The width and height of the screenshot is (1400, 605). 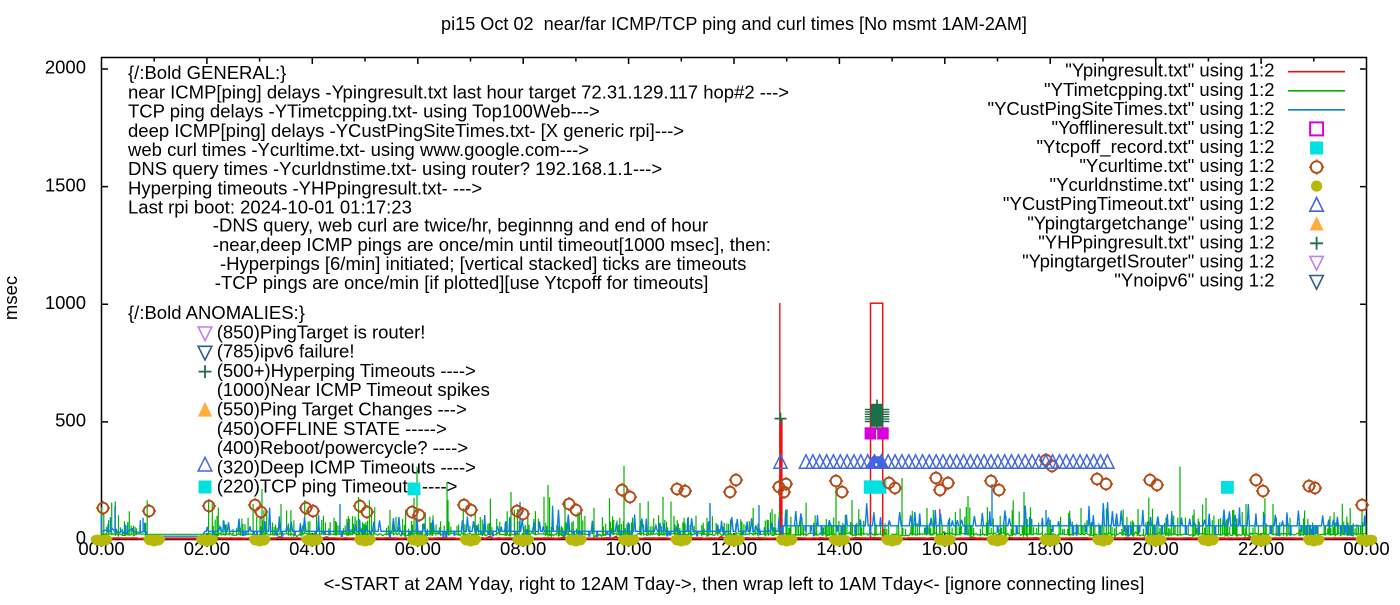 I want to click on svg-text: {/:Bold ANOMALIES:}, so click(x=216, y=312).